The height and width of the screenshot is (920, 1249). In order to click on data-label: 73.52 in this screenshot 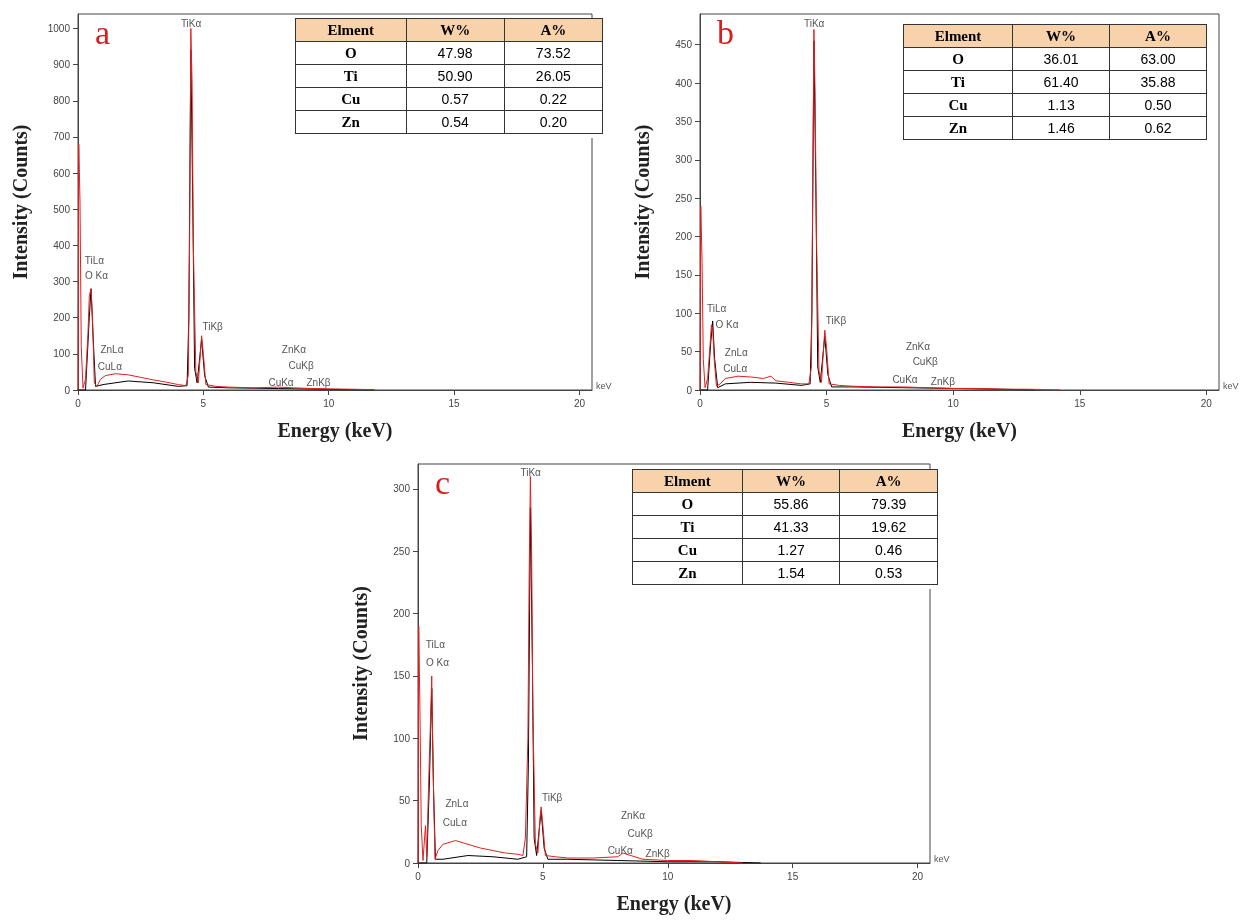, I will do `click(553, 53)`.